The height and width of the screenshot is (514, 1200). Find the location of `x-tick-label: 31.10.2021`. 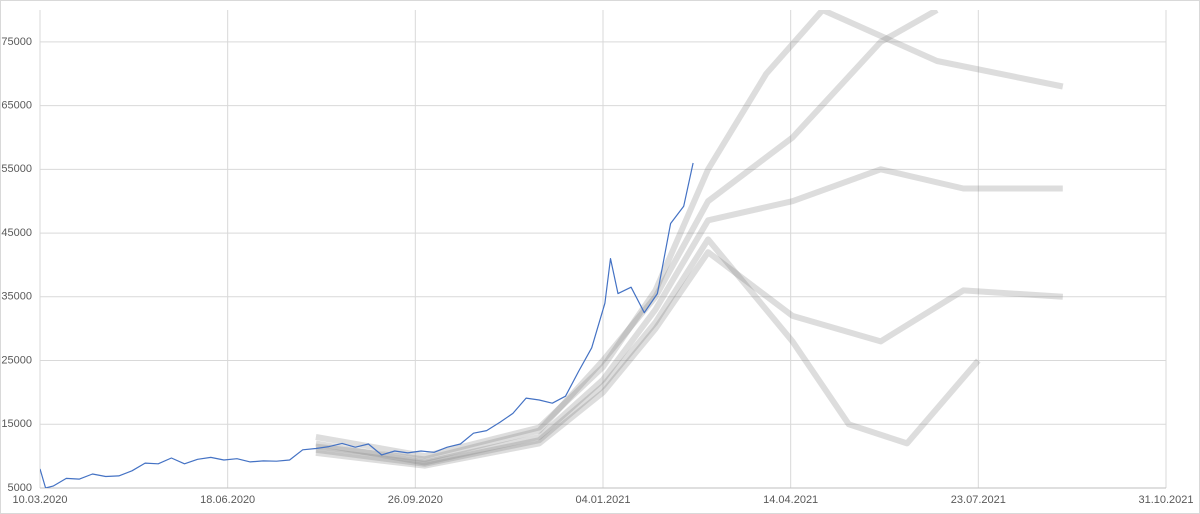

x-tick-label: 31.10.2021 is located at coordinates (1165, 500).